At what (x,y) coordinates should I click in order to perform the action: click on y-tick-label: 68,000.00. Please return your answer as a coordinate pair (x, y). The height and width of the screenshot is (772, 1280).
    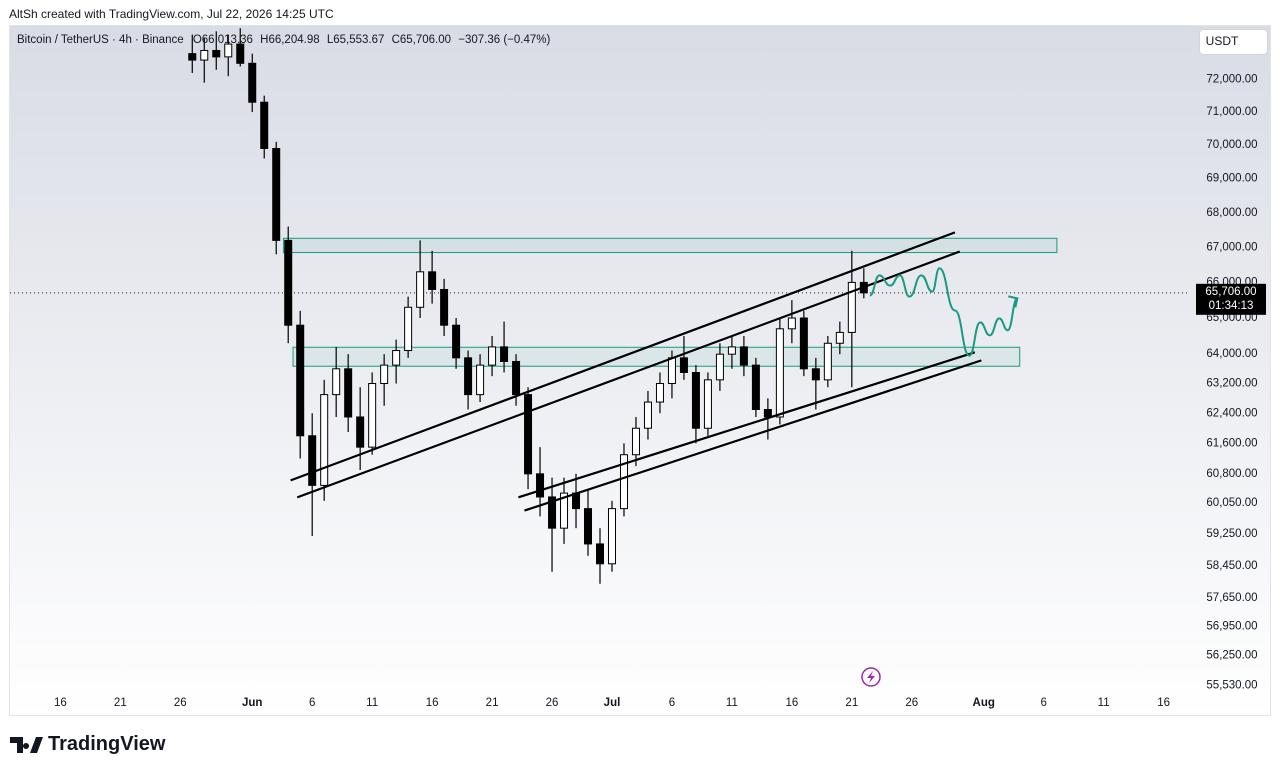
    Looking at the image, I should click on (1231, 213).